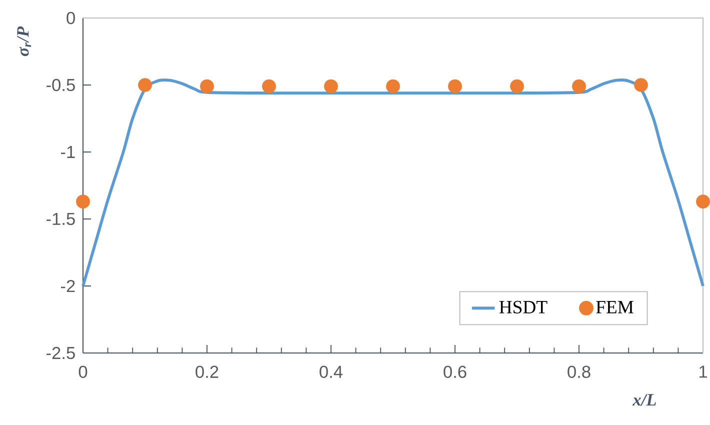 The width and height of the screenshot is (710, 425). Describe the element at coordinates (615, 307) in the screenshot. I see `legend-label: FEM` at that location.